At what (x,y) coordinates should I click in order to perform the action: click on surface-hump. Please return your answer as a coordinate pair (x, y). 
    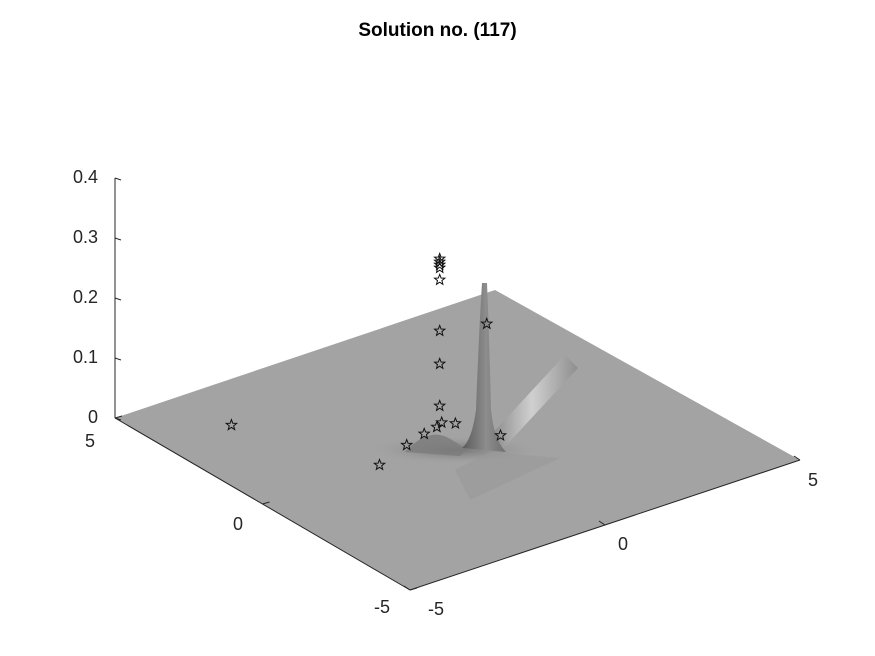
    Looking at the image, I should click on (434, 445).